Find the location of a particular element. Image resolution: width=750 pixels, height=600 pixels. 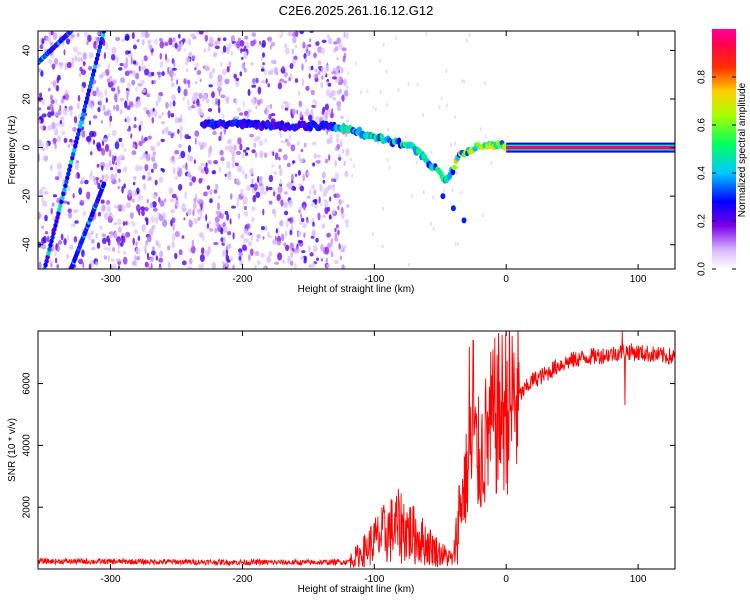

x-tick-label: -100 is located at coordinates (374, 279).